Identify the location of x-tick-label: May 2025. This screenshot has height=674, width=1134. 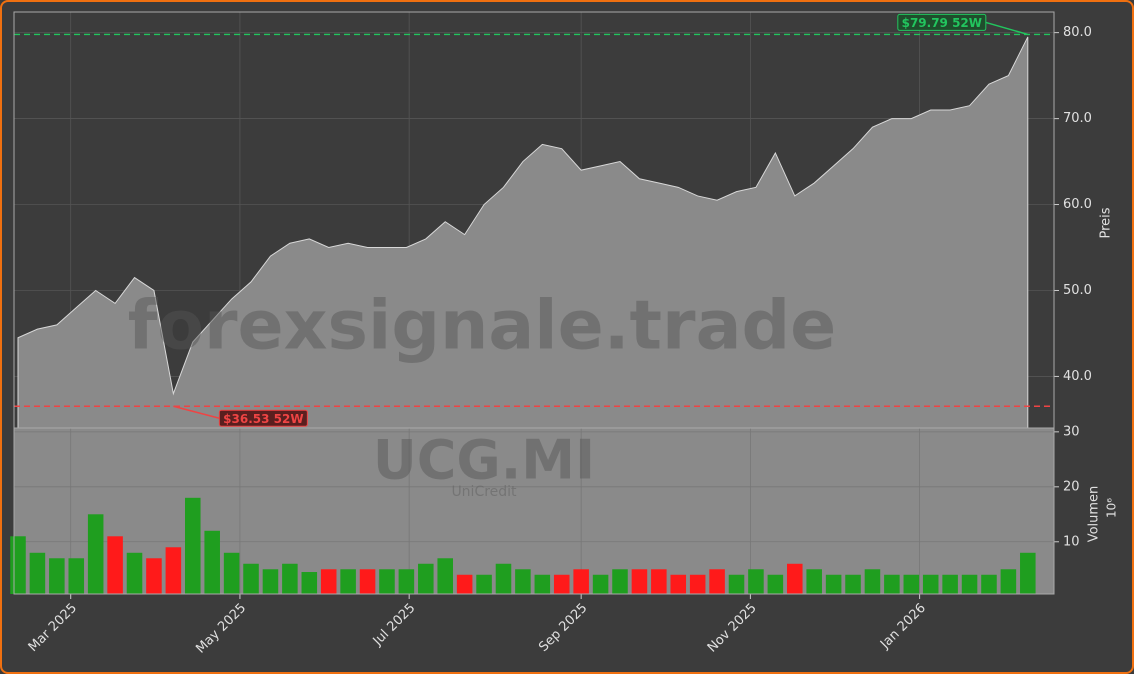
(221, 629).